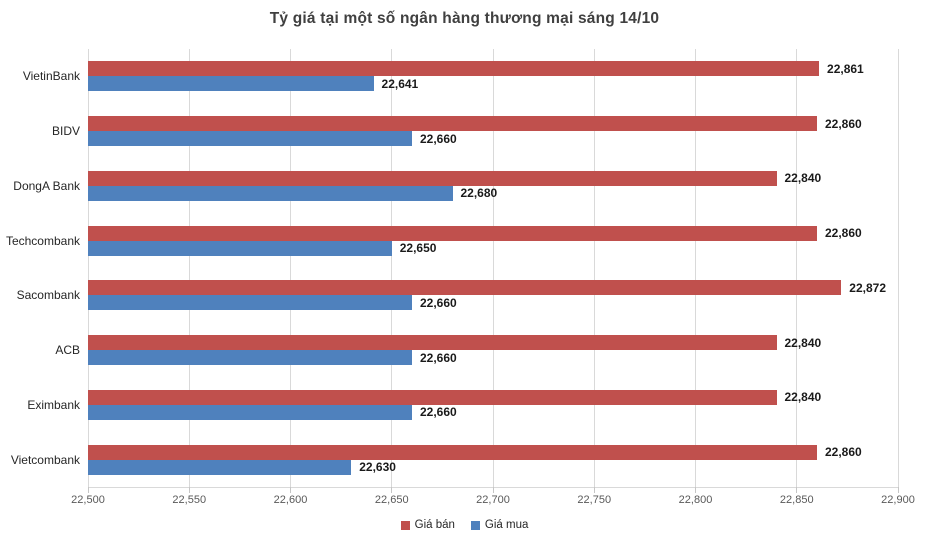 The width and height of the screenshot is (929, 549). I want to click on bar-value-label: 22,861, so click(845, 68).